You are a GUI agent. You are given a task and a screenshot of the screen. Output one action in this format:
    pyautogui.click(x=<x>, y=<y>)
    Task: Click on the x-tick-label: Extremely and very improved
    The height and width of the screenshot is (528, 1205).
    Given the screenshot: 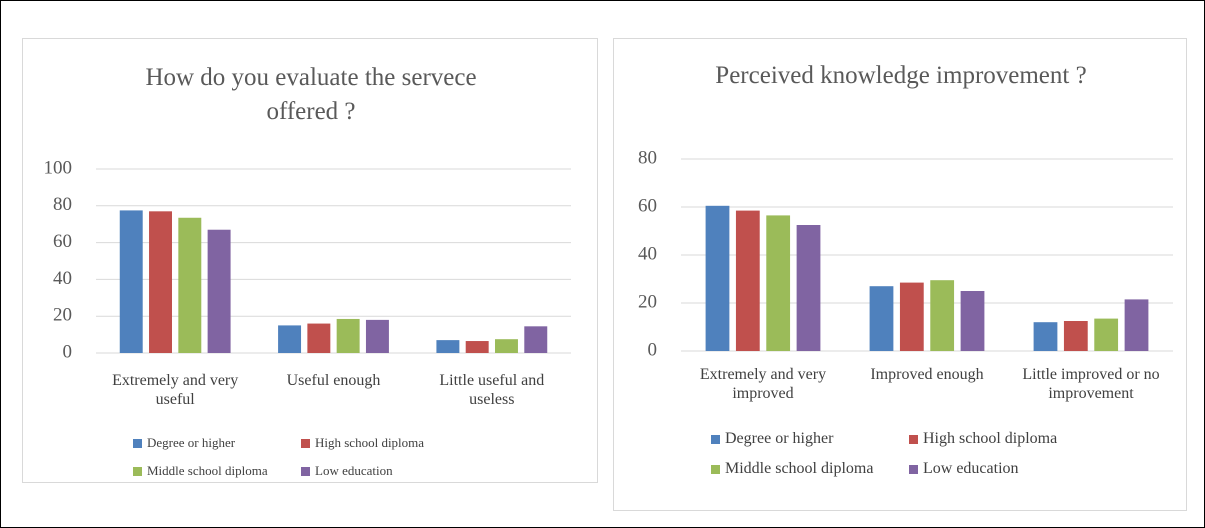 What is the action you would take?
    pyautogui.click(x=763, y=384)
    